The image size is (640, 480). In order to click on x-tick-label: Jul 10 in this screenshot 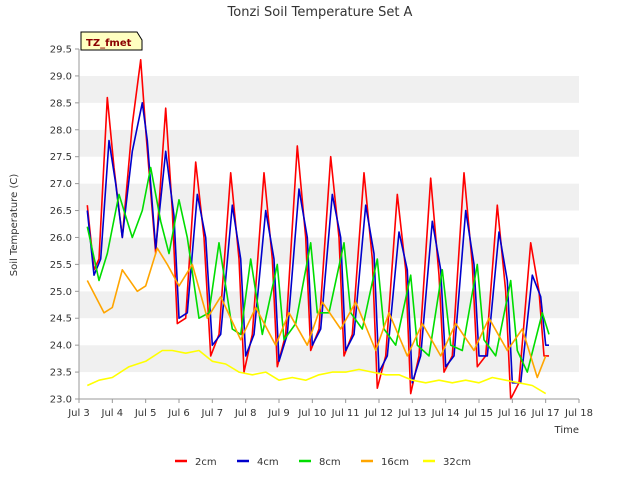, I will do `click(311, 413)`.